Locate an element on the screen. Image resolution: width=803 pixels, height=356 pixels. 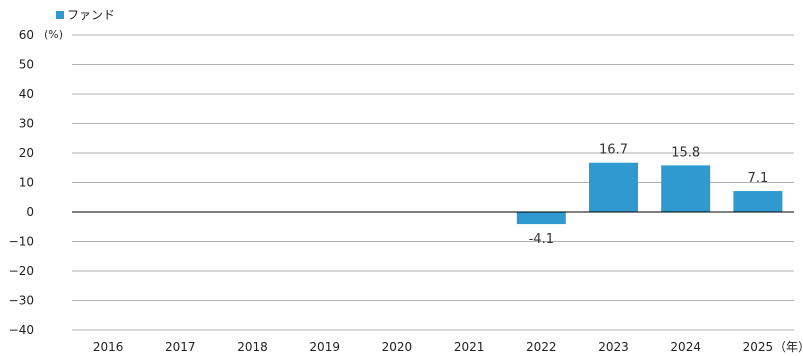
y-tick-label: 10 is located at coordinates (26, 183).